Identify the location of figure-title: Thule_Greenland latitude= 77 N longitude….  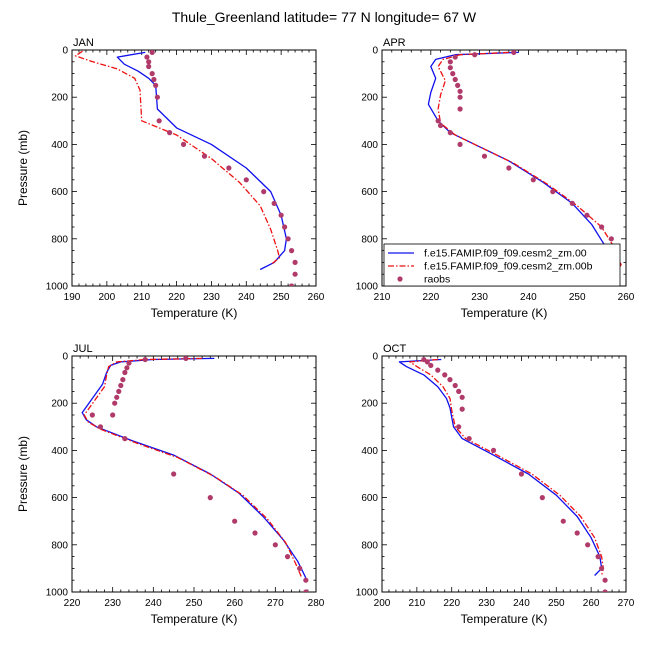
(324, 17).